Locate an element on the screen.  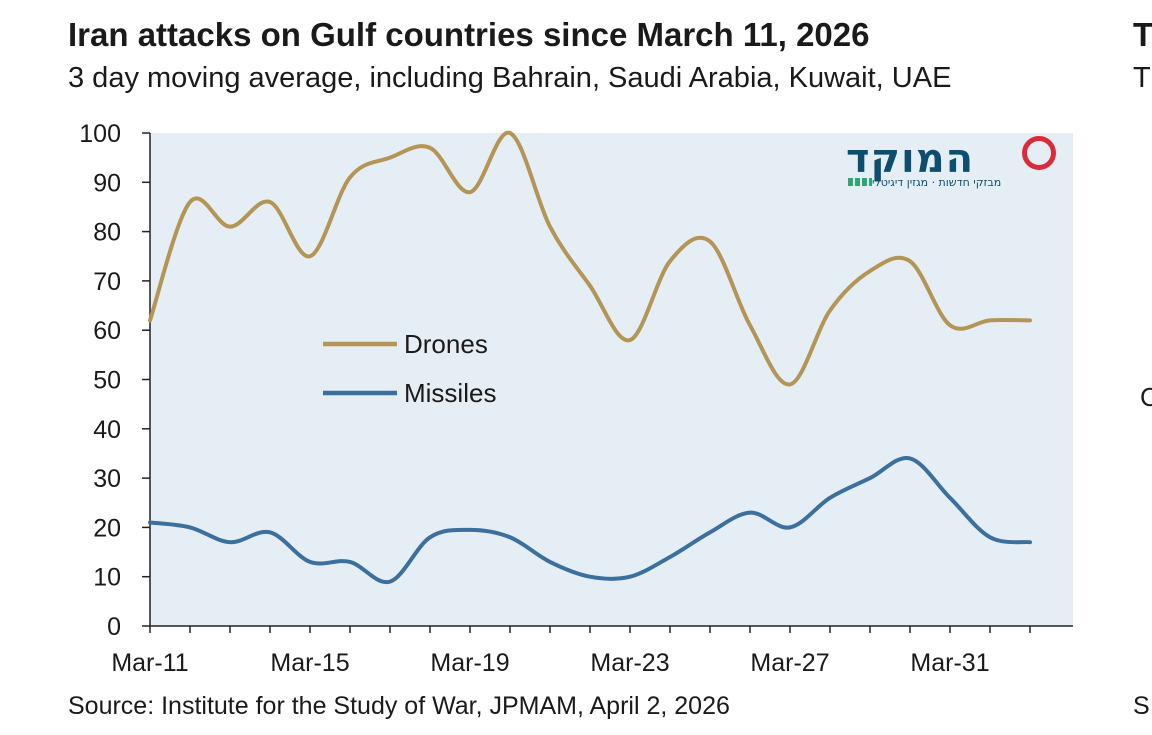
series-line-missiles is located at coordinates (590, 520).